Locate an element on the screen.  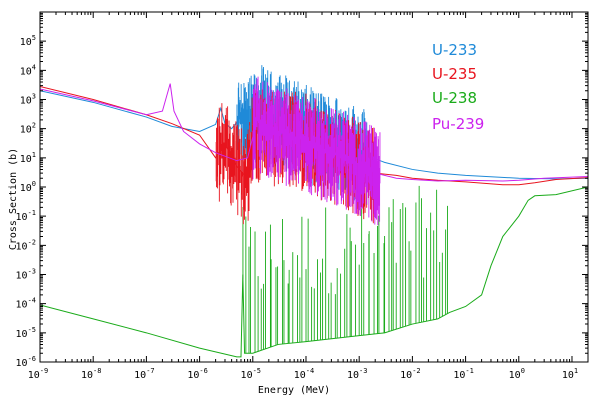
y-tick-label: 10⁻⁶ is located at coordinates (26, 362).